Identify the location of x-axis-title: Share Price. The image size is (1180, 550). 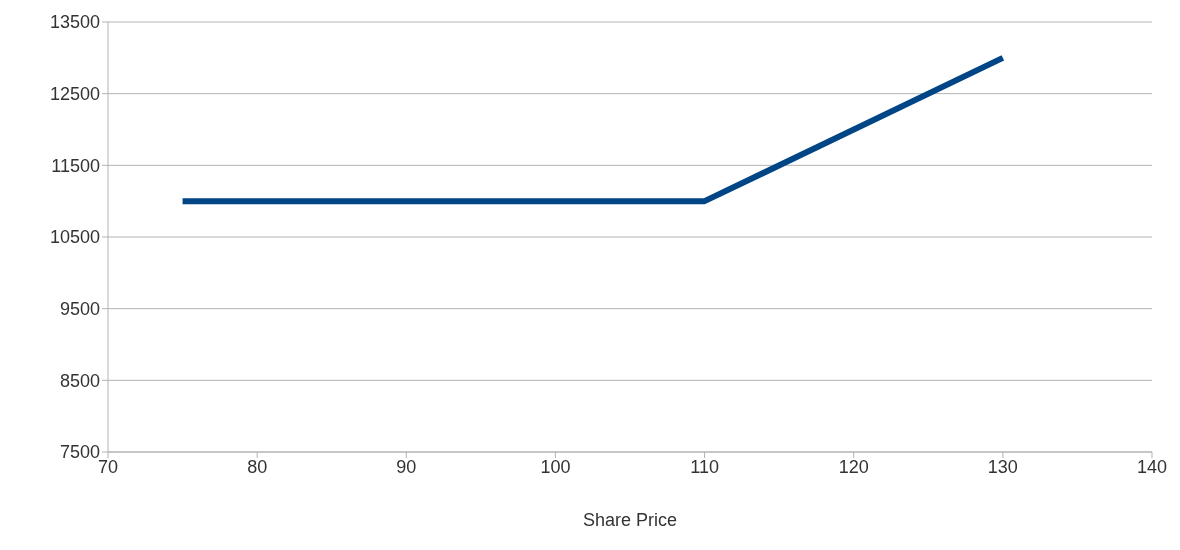
(630, 520).